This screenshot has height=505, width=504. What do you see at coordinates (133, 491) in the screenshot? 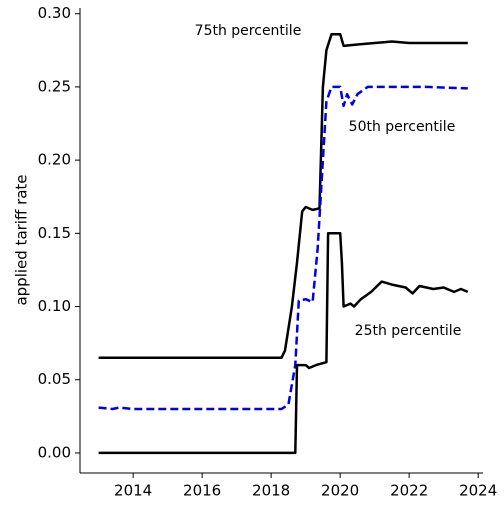
I see `x-tick-label: 2014` at bounding box center [133, 491].